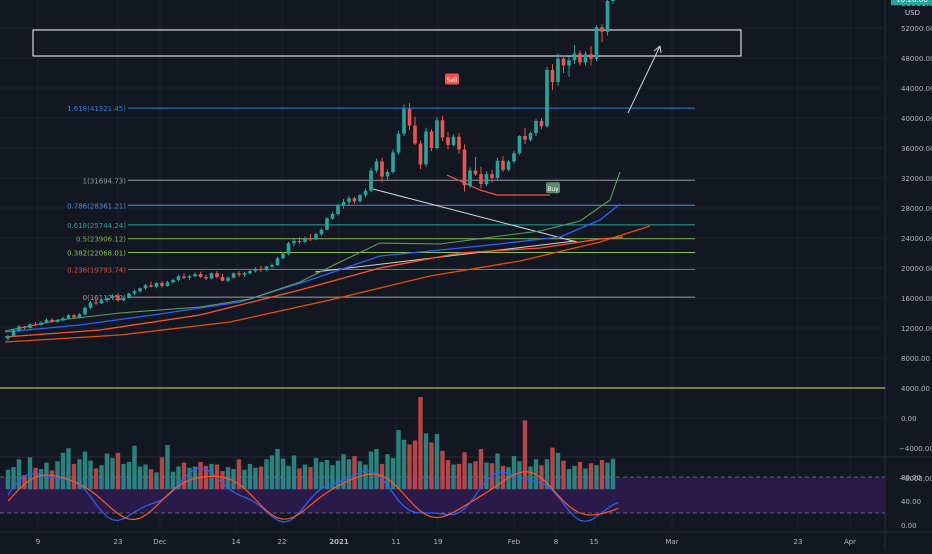 This screenshot has width=932, height=554. What do you see at coordinates (445, 256) in the screenshot?
I see `trend-line-lower` at bounding box center [445, 256].